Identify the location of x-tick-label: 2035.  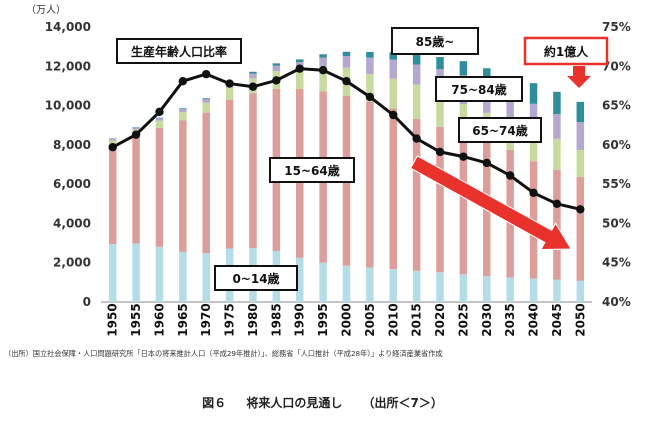
(510, 319).